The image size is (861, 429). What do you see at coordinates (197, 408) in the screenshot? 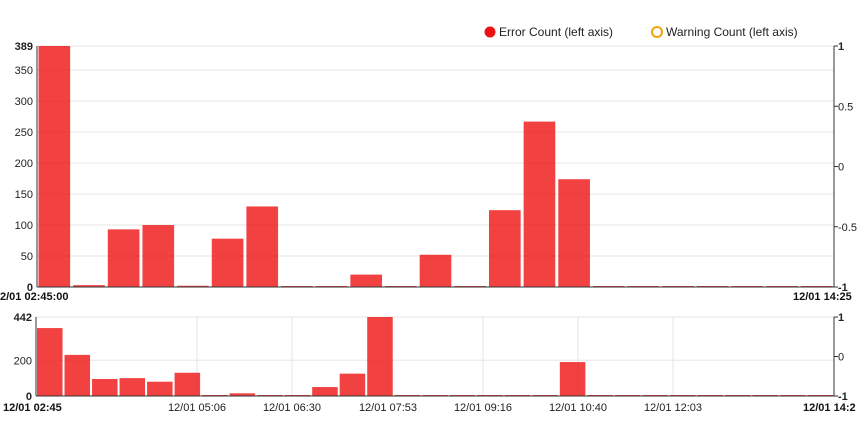
I see `x-tick-label: 12/01 05:06` at bounding box center [197, 408].